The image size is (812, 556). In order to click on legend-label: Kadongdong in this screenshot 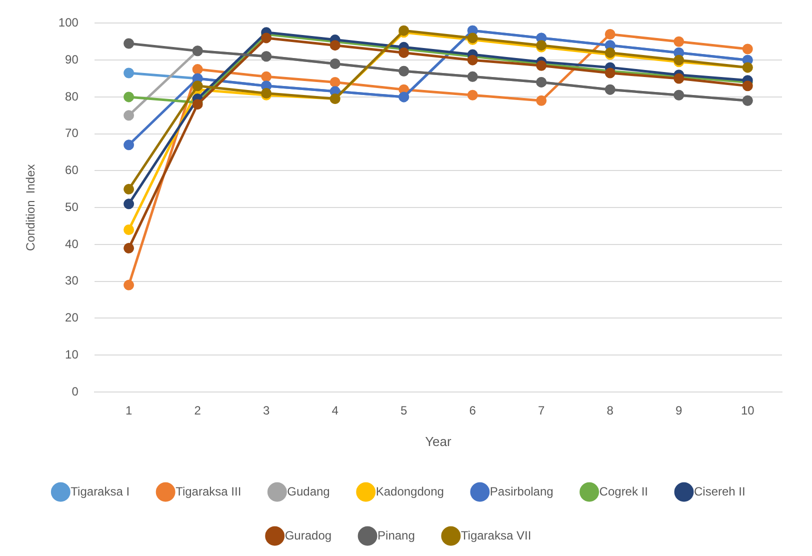, I will do `click(410, 491)`.